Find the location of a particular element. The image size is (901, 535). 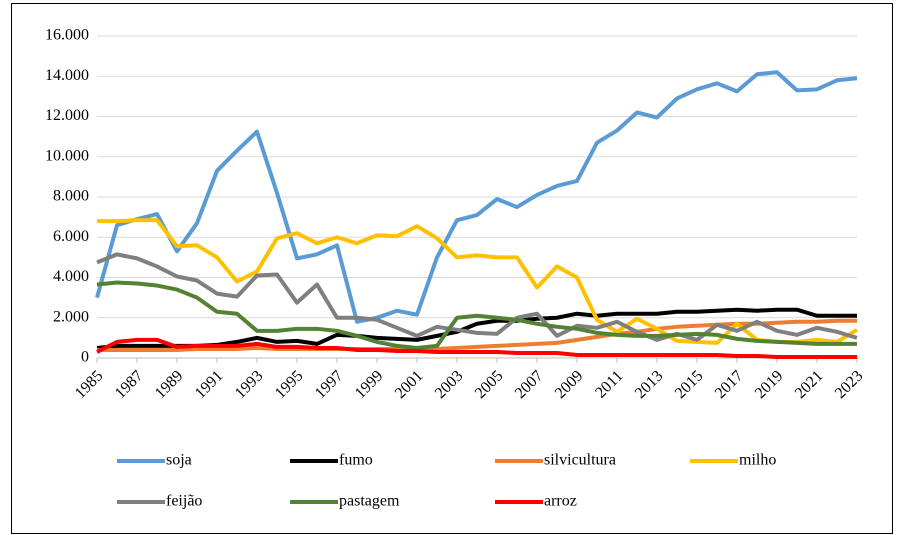

legend-label: arroz is located at coordinates (560, 501).